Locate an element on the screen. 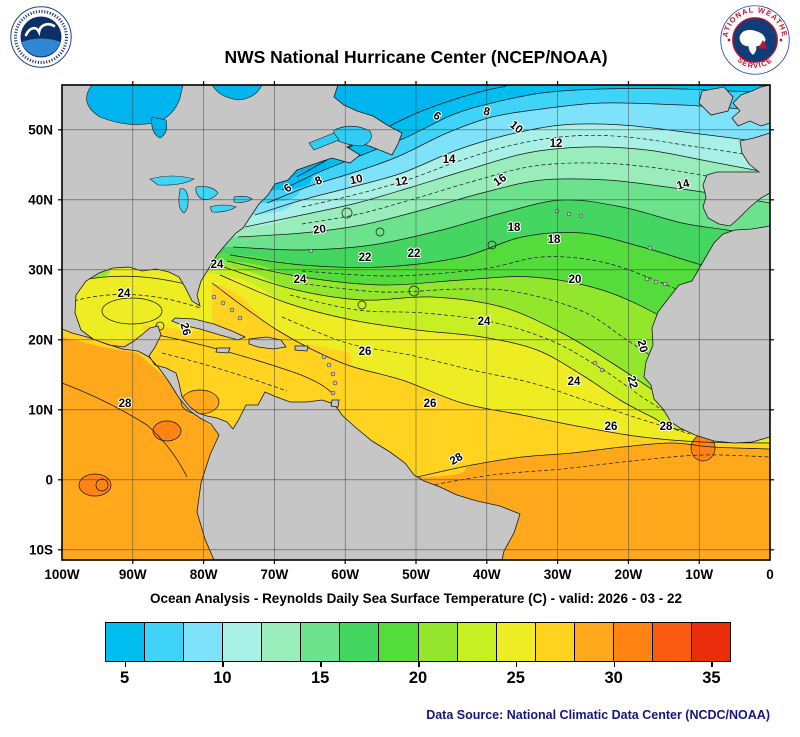 The width and height of the screenshot is (800, 737). lon-axis-label: 60W is located at coordinates (345, 574).